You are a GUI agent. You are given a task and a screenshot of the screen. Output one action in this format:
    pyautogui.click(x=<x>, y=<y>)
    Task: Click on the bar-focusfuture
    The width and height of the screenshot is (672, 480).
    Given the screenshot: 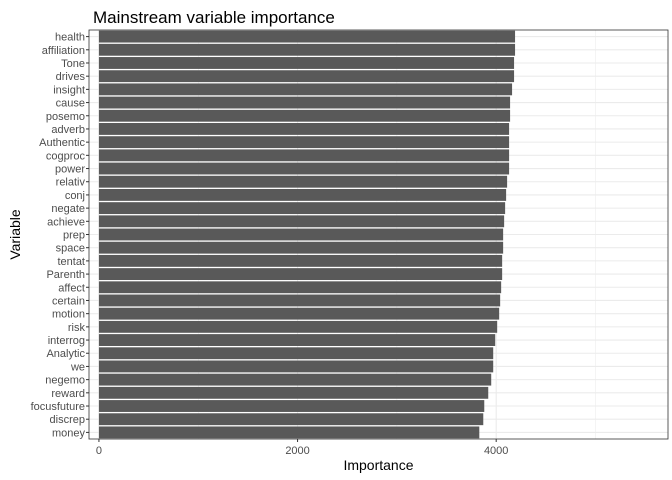 What is the action you would take?
    pyautogui.click(x=291, y=406)
    